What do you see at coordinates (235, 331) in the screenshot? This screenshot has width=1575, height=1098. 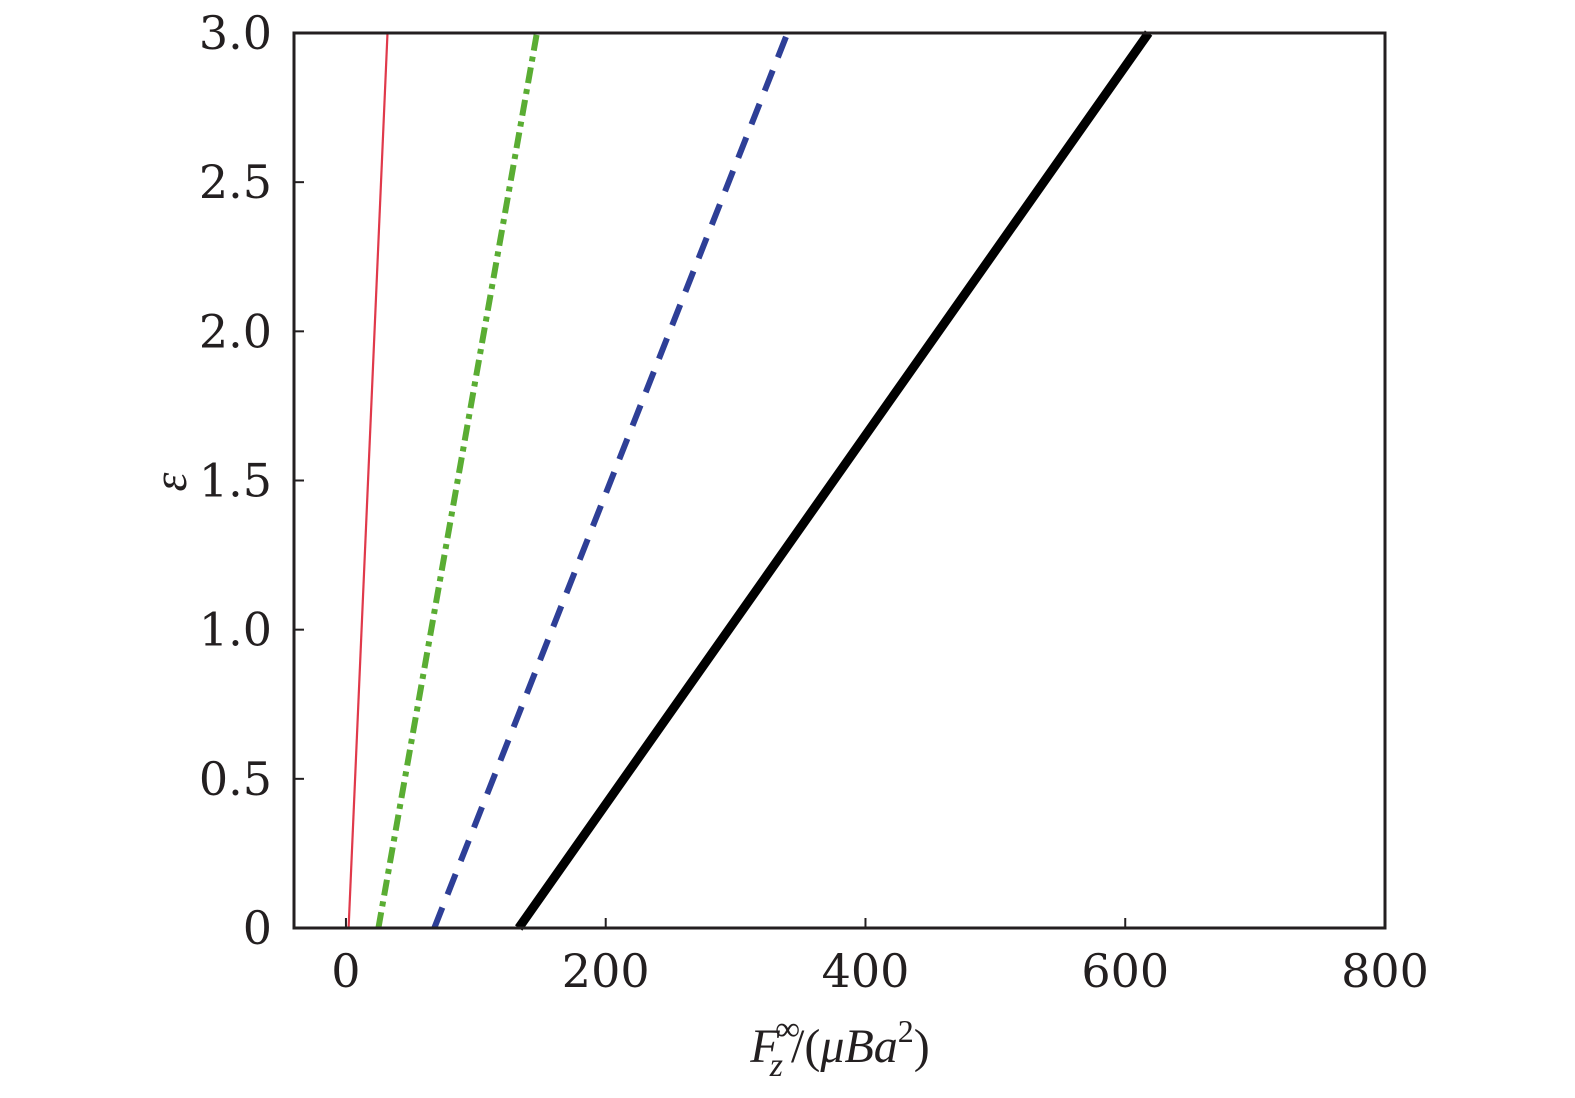 I see `y-tick-label: 2.0` at bounding box center [235, 331].